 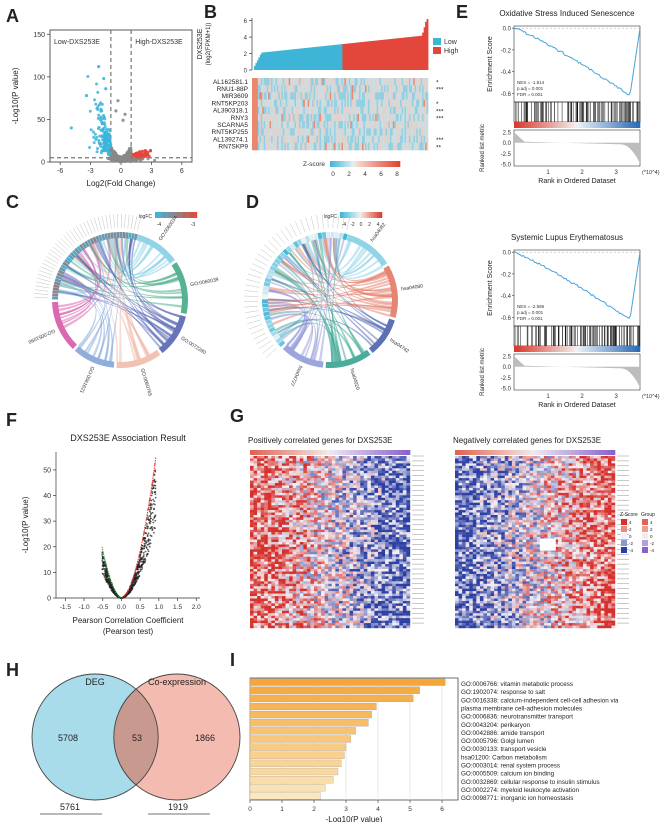 I want to click on term-label: hsa04020, so click(x=354, y=379).